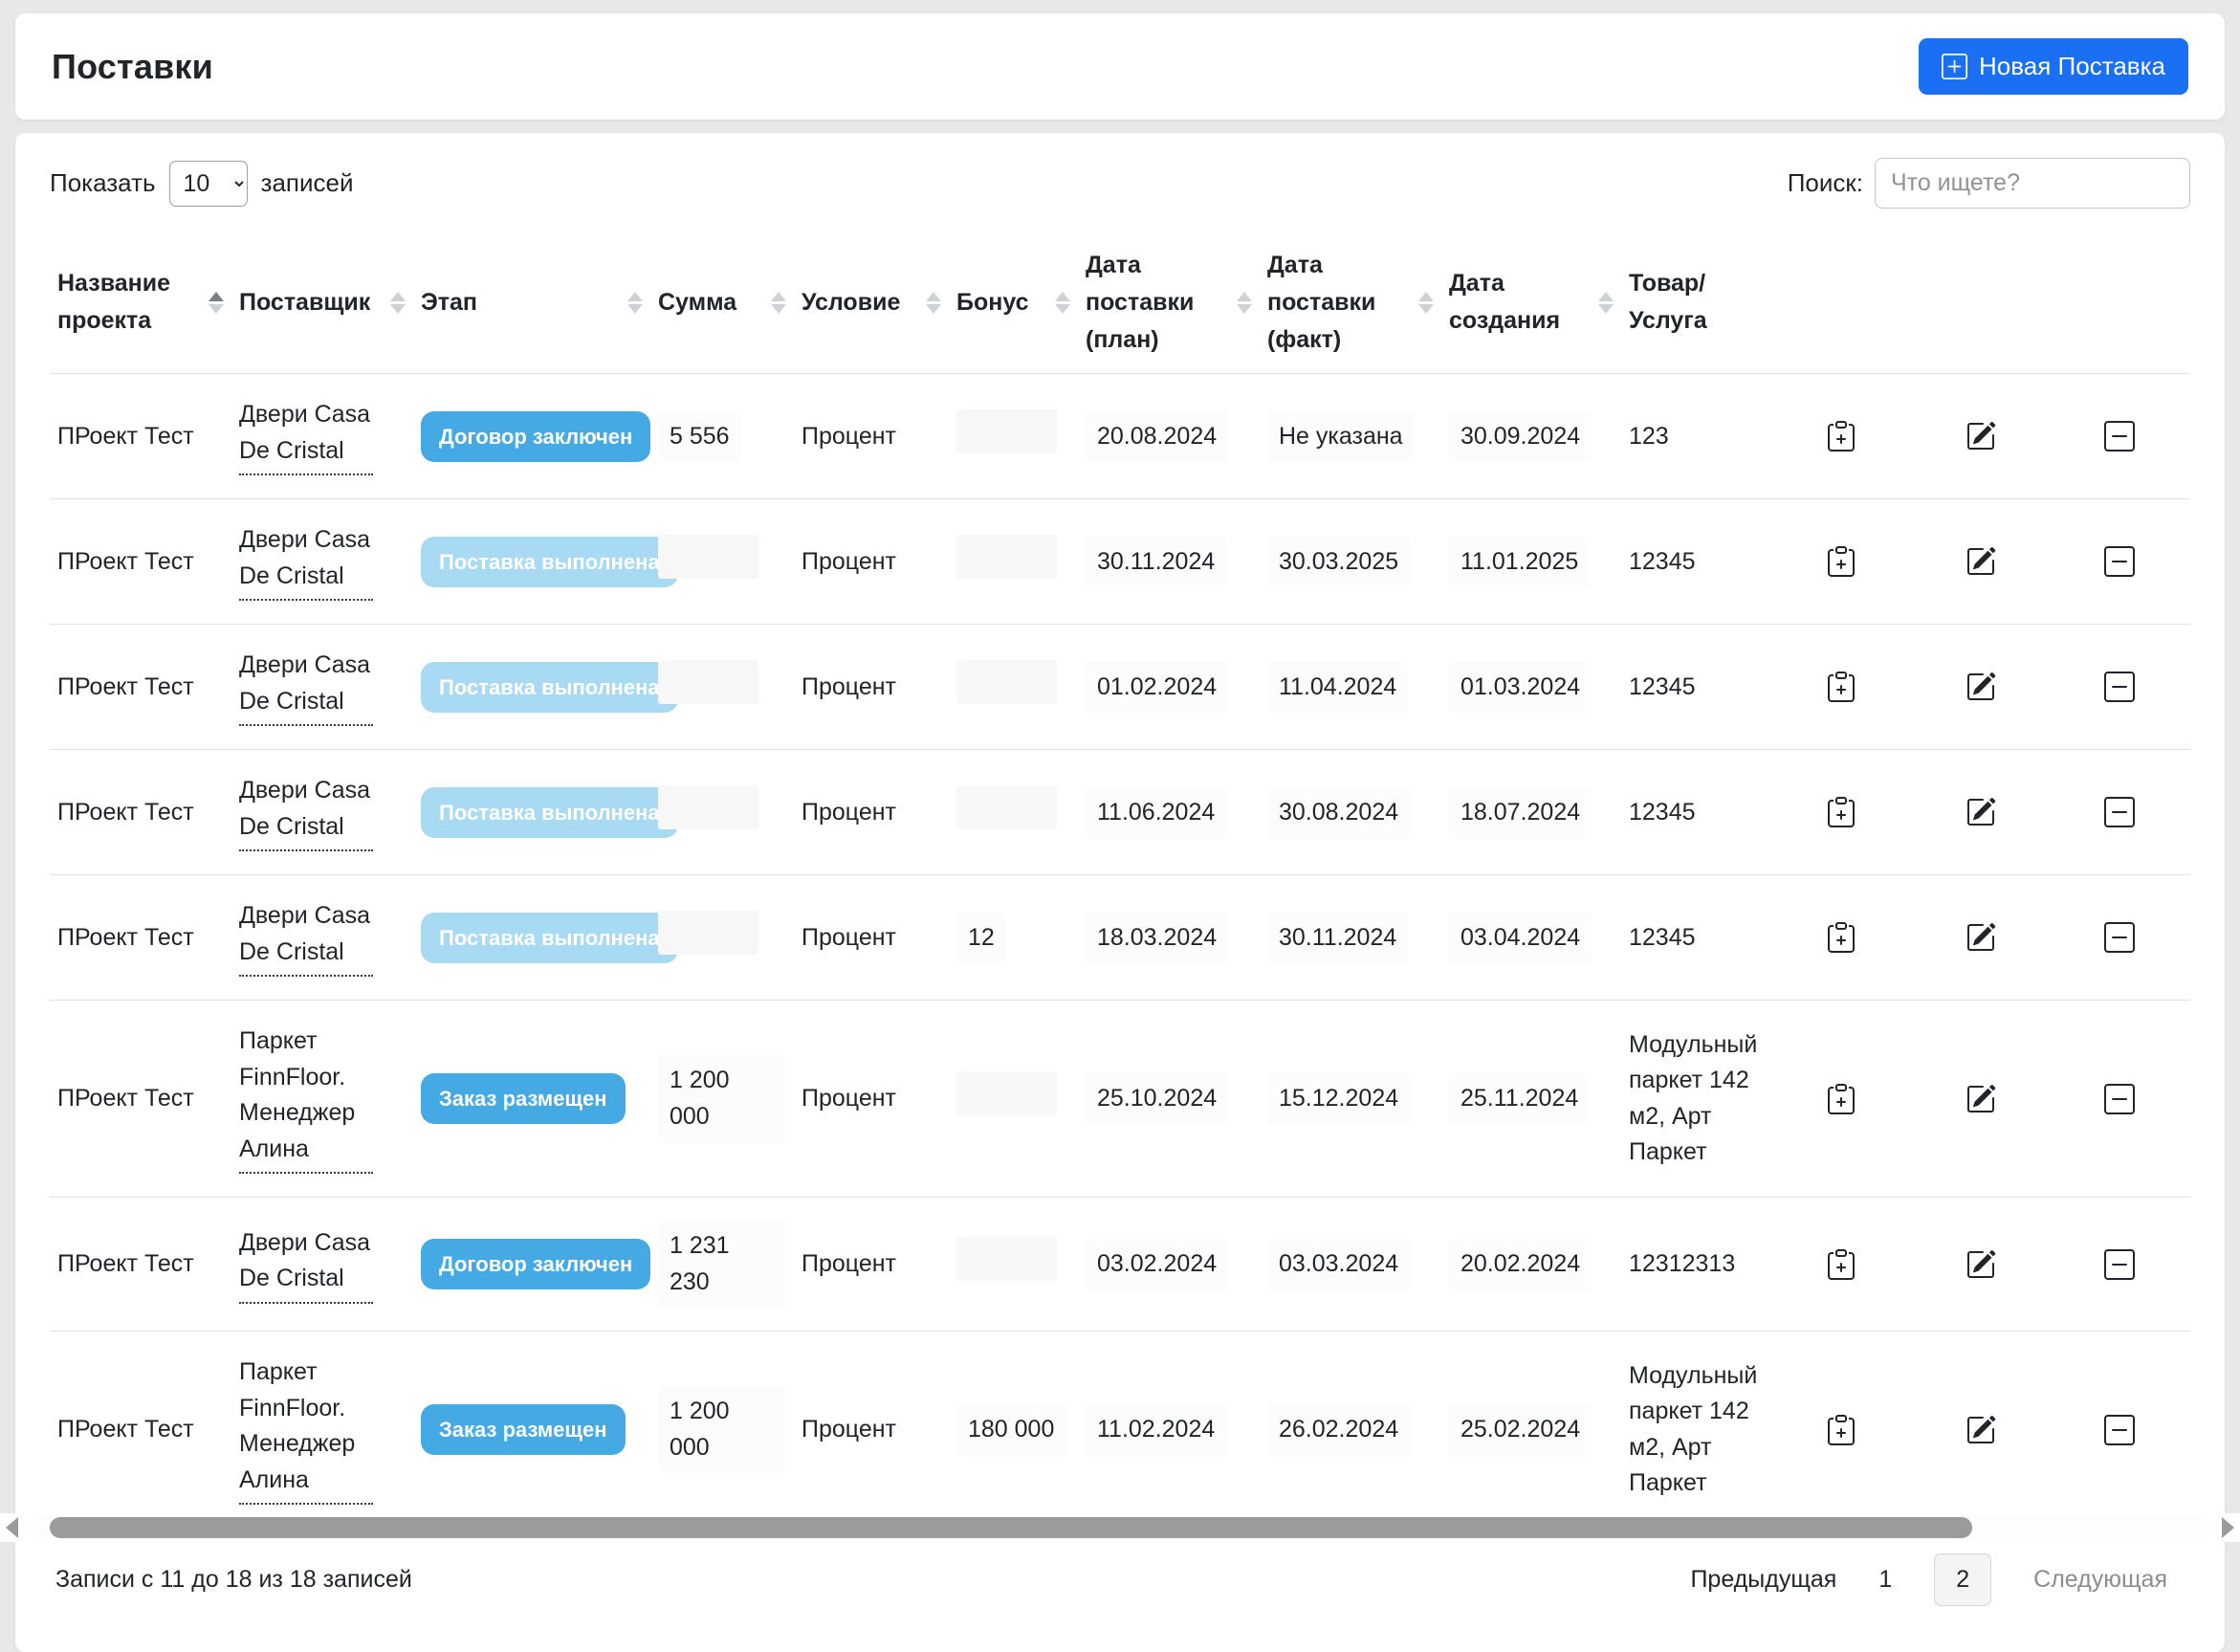 This screenshot has height=1652, width=2240. Describe the element at coordinates (531, 305) in the screenshot. I see `column-header-stage: Этап` at that location.